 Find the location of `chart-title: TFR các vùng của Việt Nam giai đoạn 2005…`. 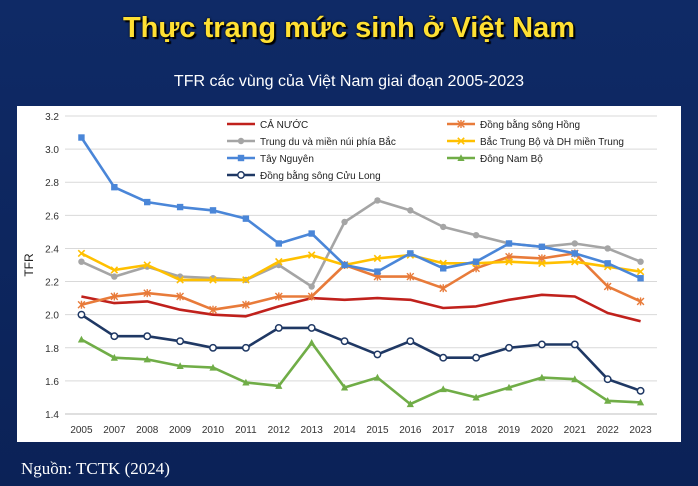

chart-title: TFR các vùng của Việt Nam giai đoạn 2005… is located at coordinates (349, 81).